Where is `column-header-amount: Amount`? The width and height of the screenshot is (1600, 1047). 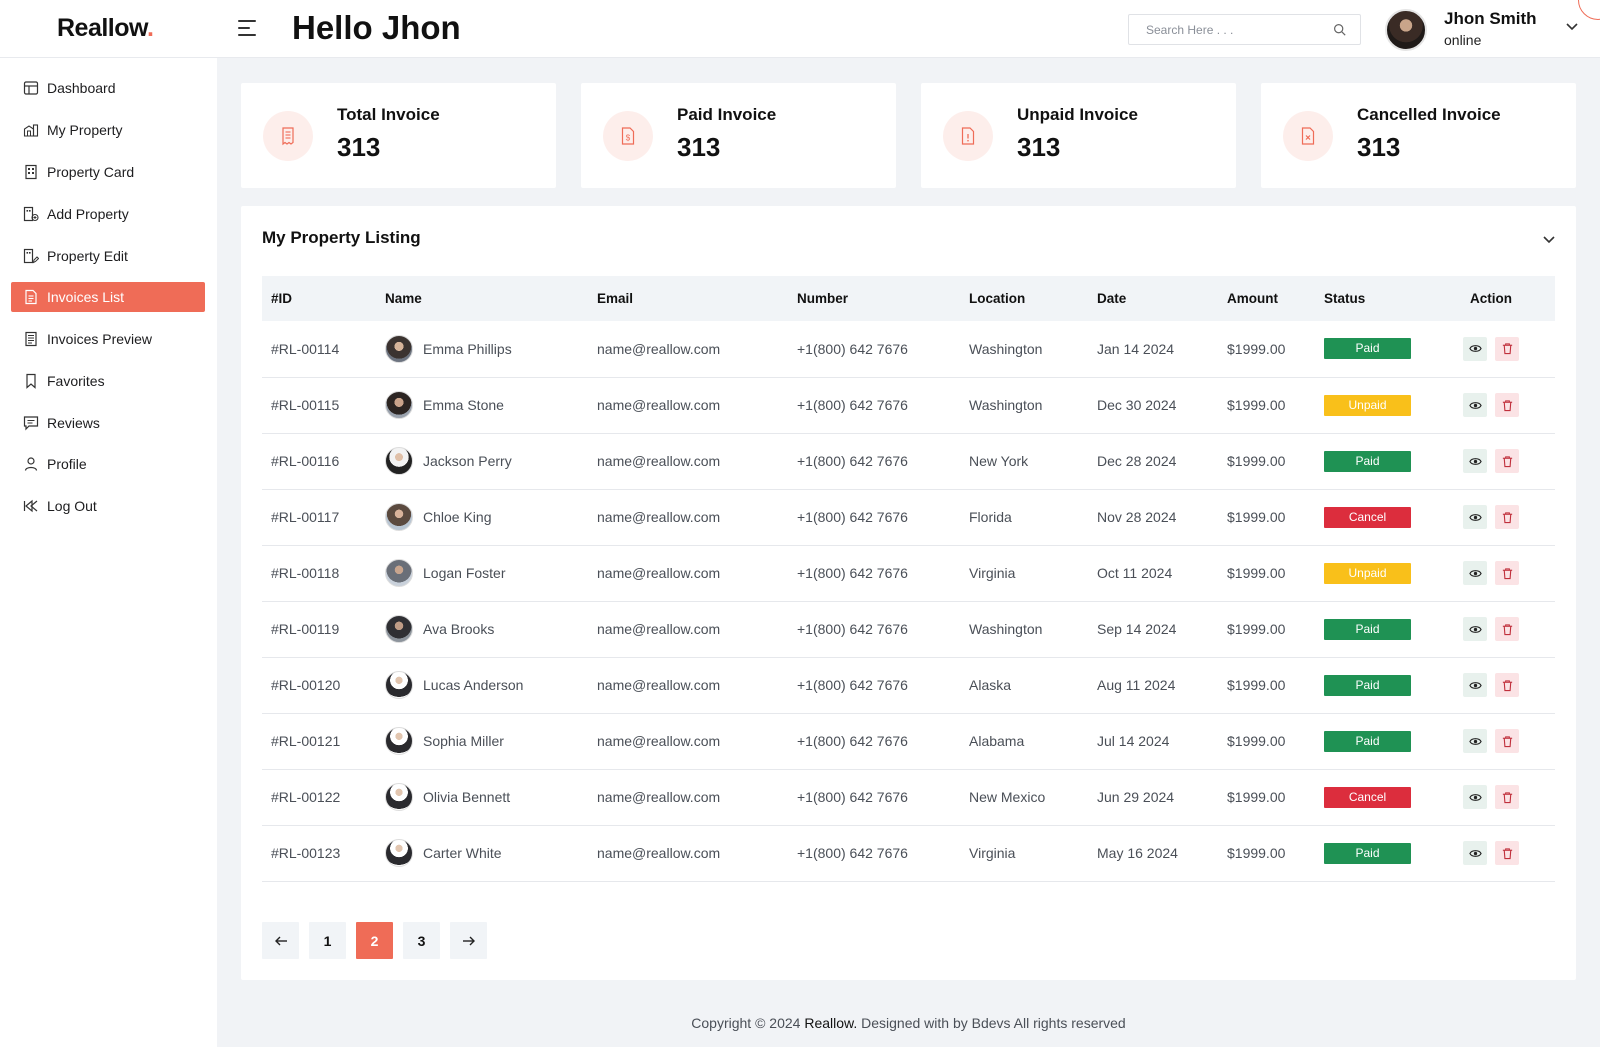
column-header-amount: Amount is located at coordinates (1252, 298).